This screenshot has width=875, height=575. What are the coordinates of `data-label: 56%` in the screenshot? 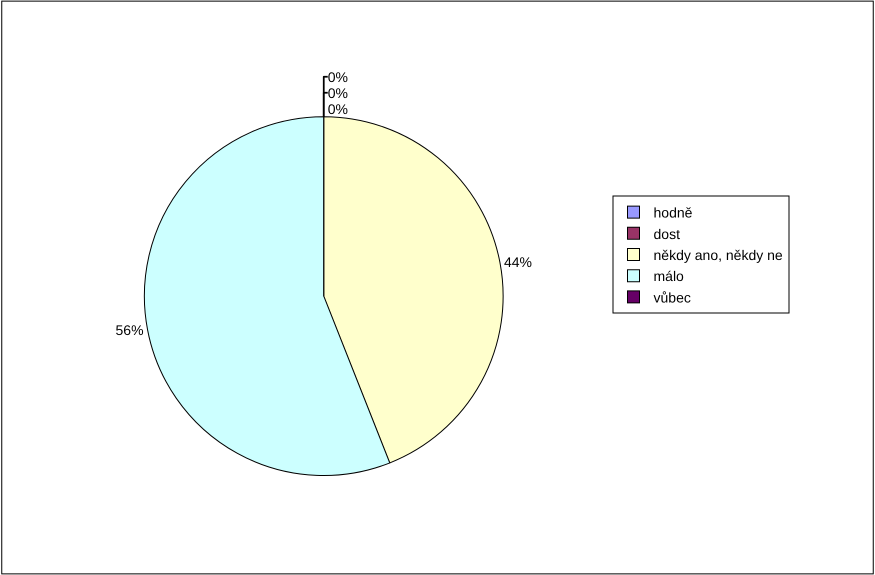 It's located at (130, 330).